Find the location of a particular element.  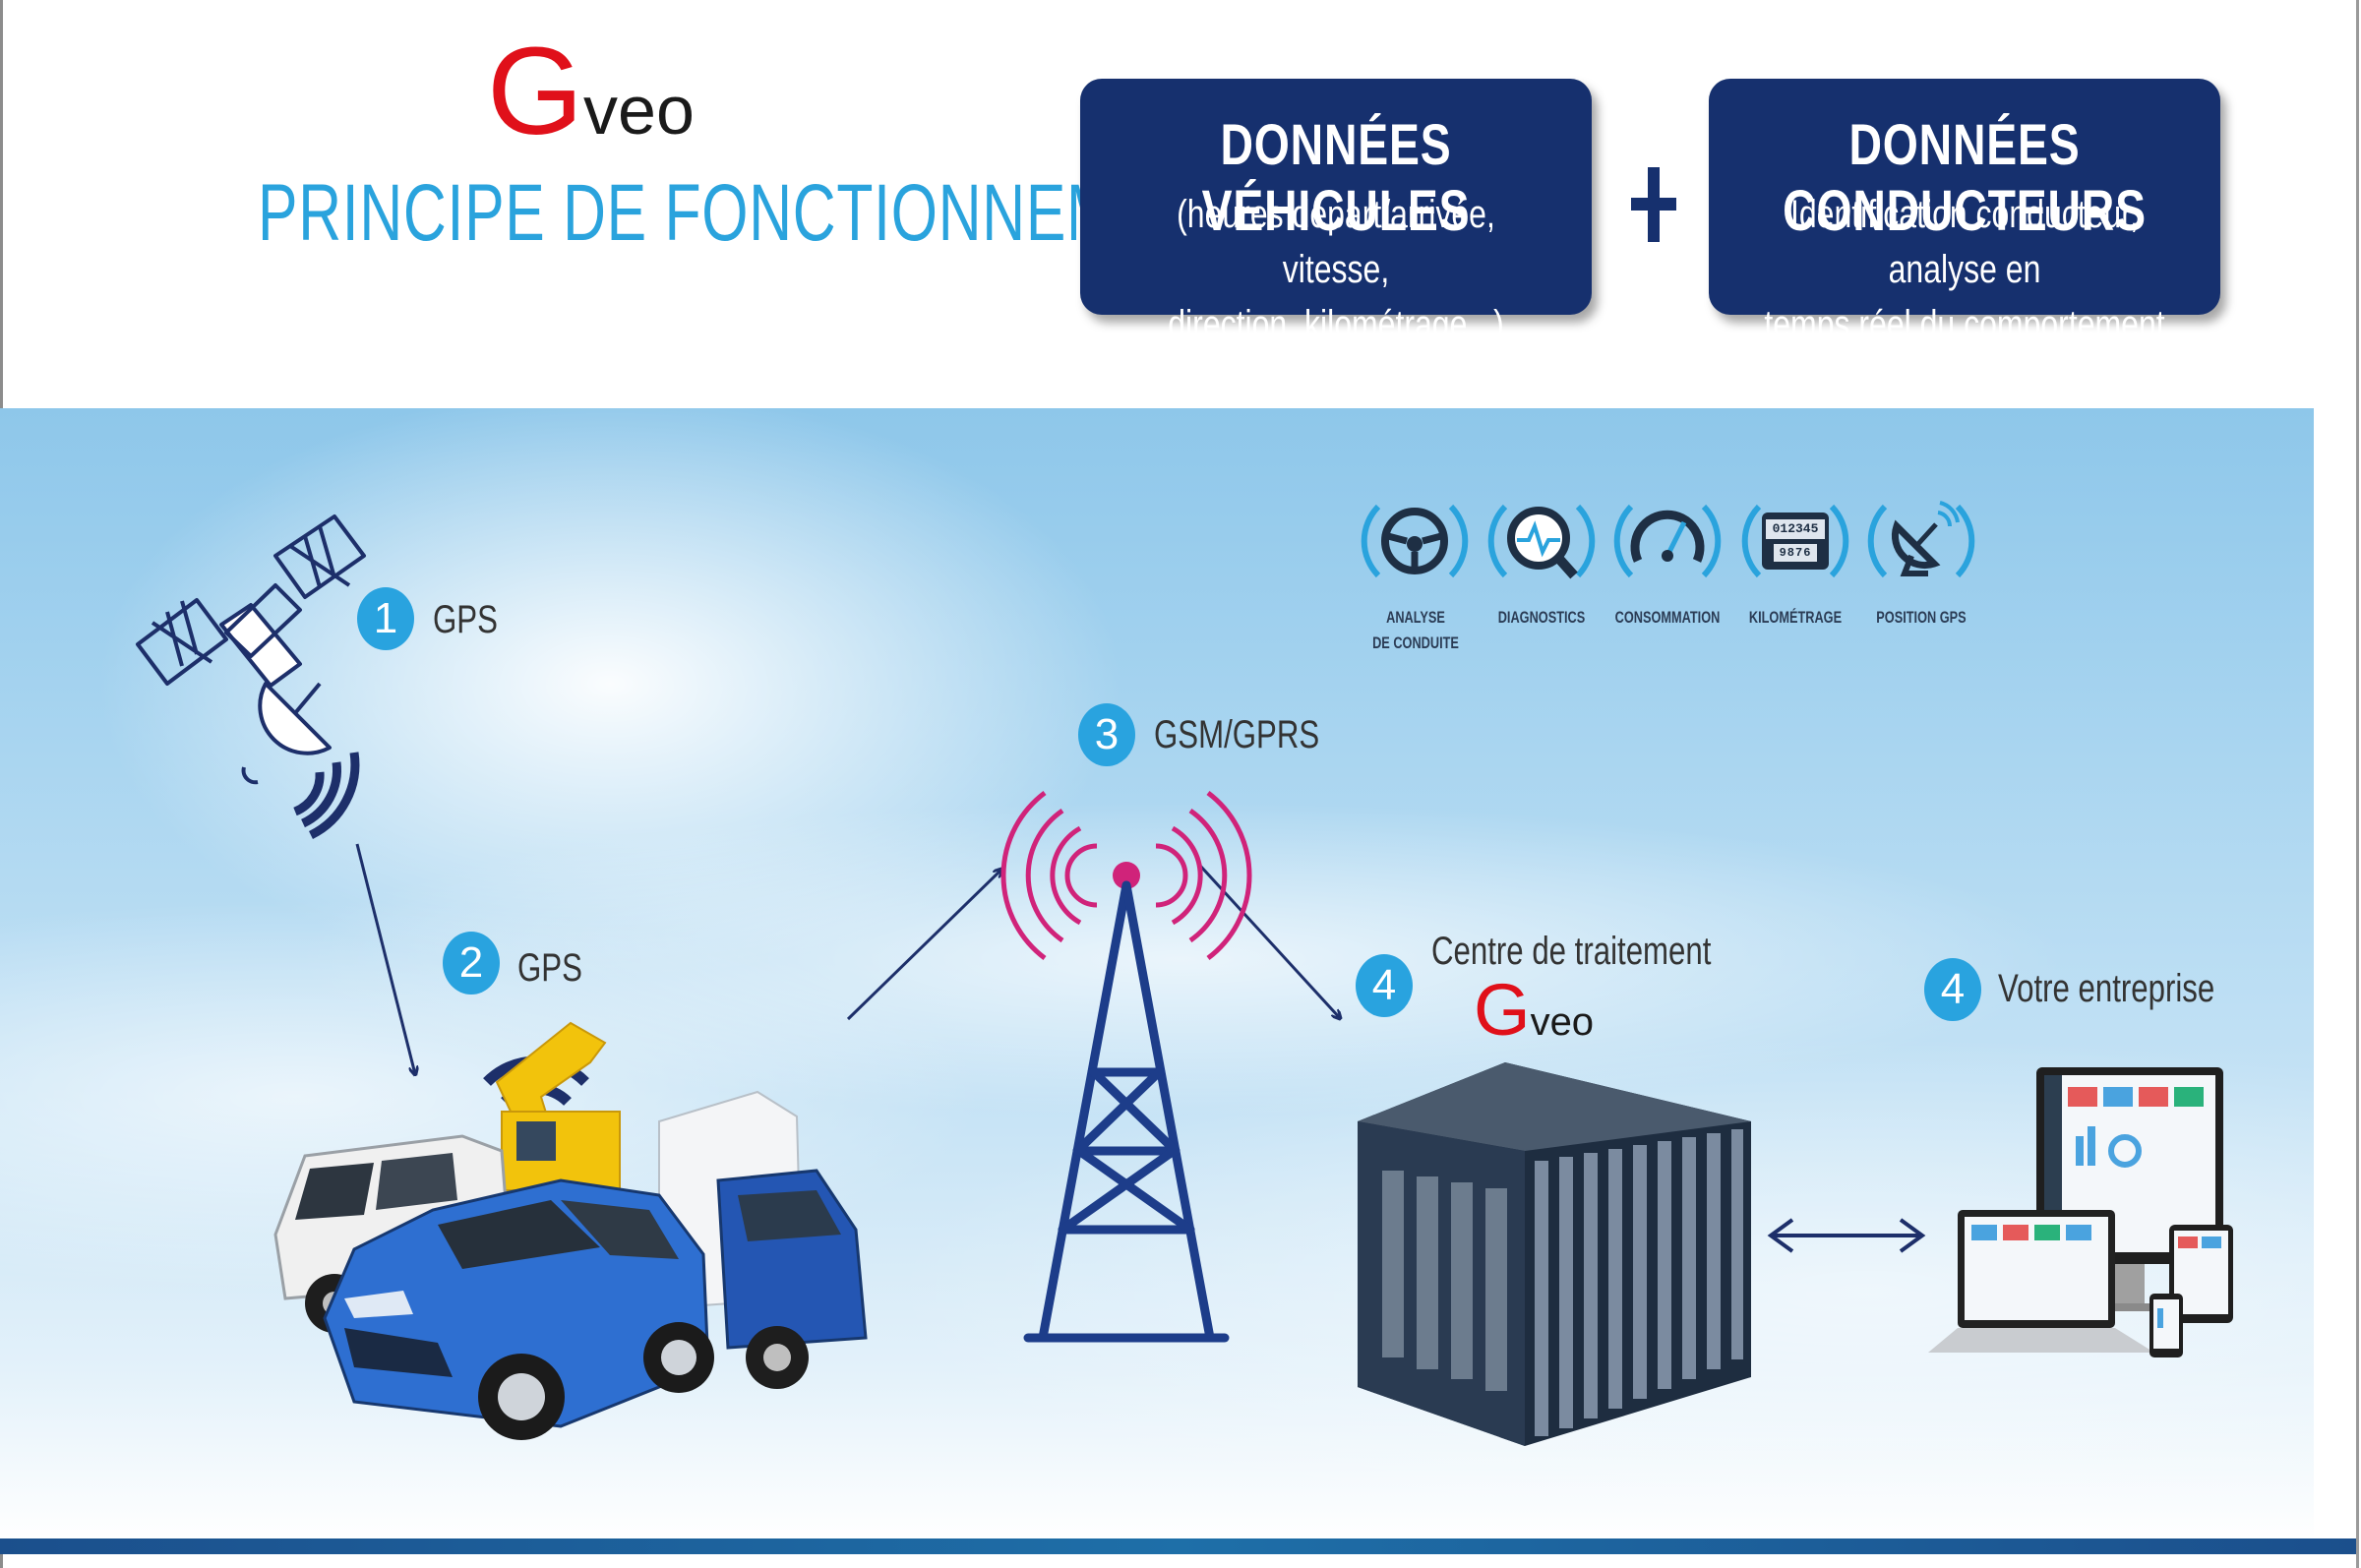

feature-label: POSITION GPS is located at coordinates (1922, 617).